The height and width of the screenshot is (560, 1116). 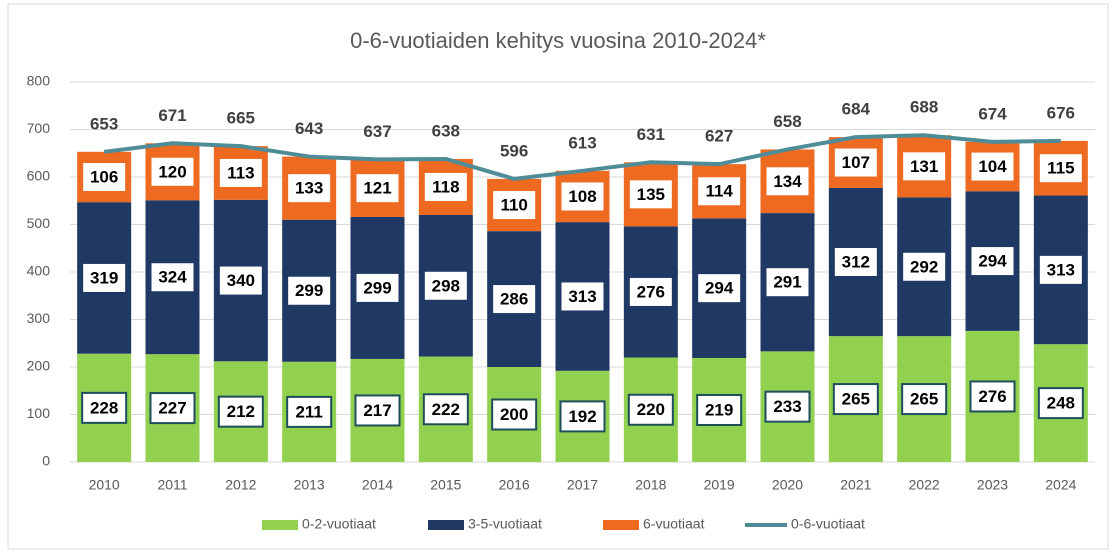 I want to click on data-label: 200, so click(x=514, y=414).